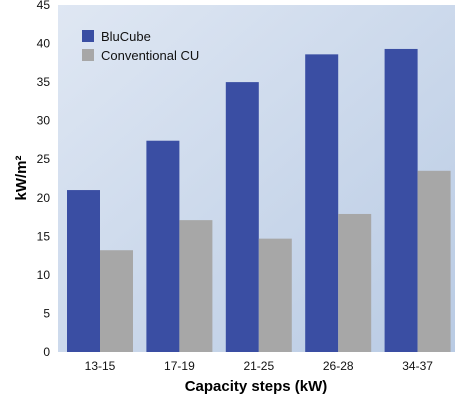  What do you see at coordinates (179, 366) in the screenshot?
I see `x-tick-label: 17-19` at bounding box center [179, 366].